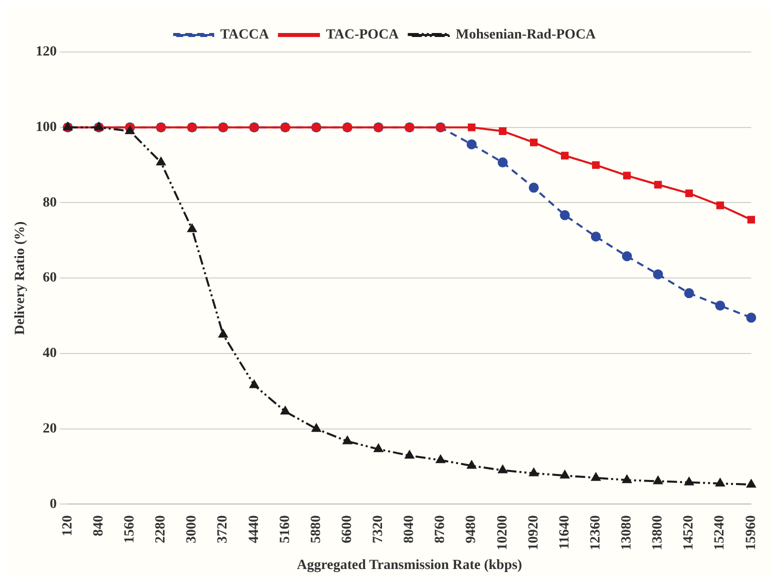  What do you see at coordinates (751, 532) in the screenshot?
I see `x-tick-label: 15960` at bounding box center [751, 532].